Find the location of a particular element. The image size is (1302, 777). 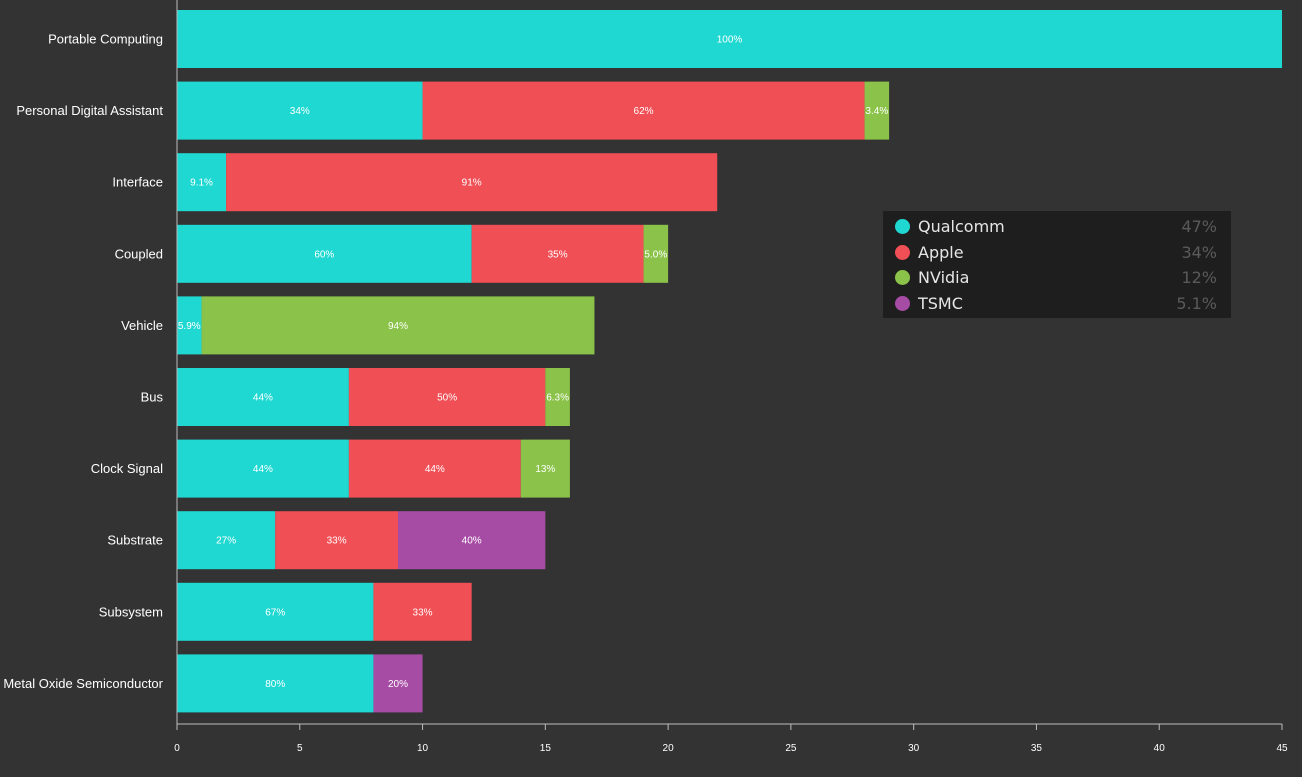

data-label: 100% is located at coordinates (730, 40).